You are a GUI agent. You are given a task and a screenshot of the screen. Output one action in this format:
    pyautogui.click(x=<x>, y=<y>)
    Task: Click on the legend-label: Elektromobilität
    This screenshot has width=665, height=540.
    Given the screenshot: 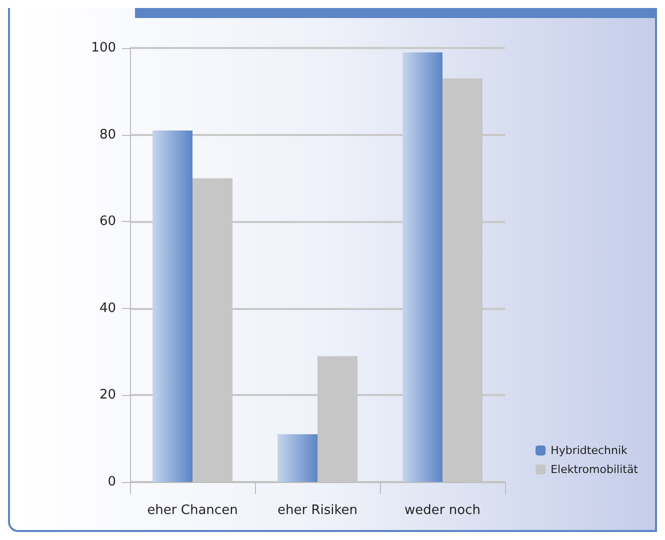 What is the action you would take?
    pyautogui.click(x=594, y=469)
    